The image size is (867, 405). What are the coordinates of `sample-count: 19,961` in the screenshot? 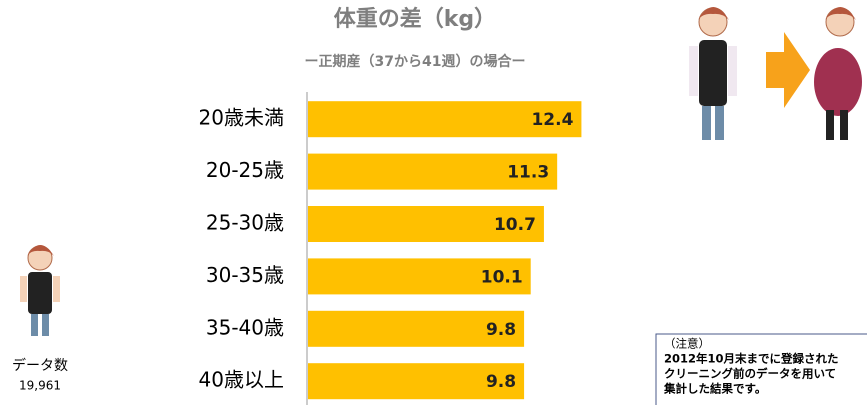 It's located at (40, 386).